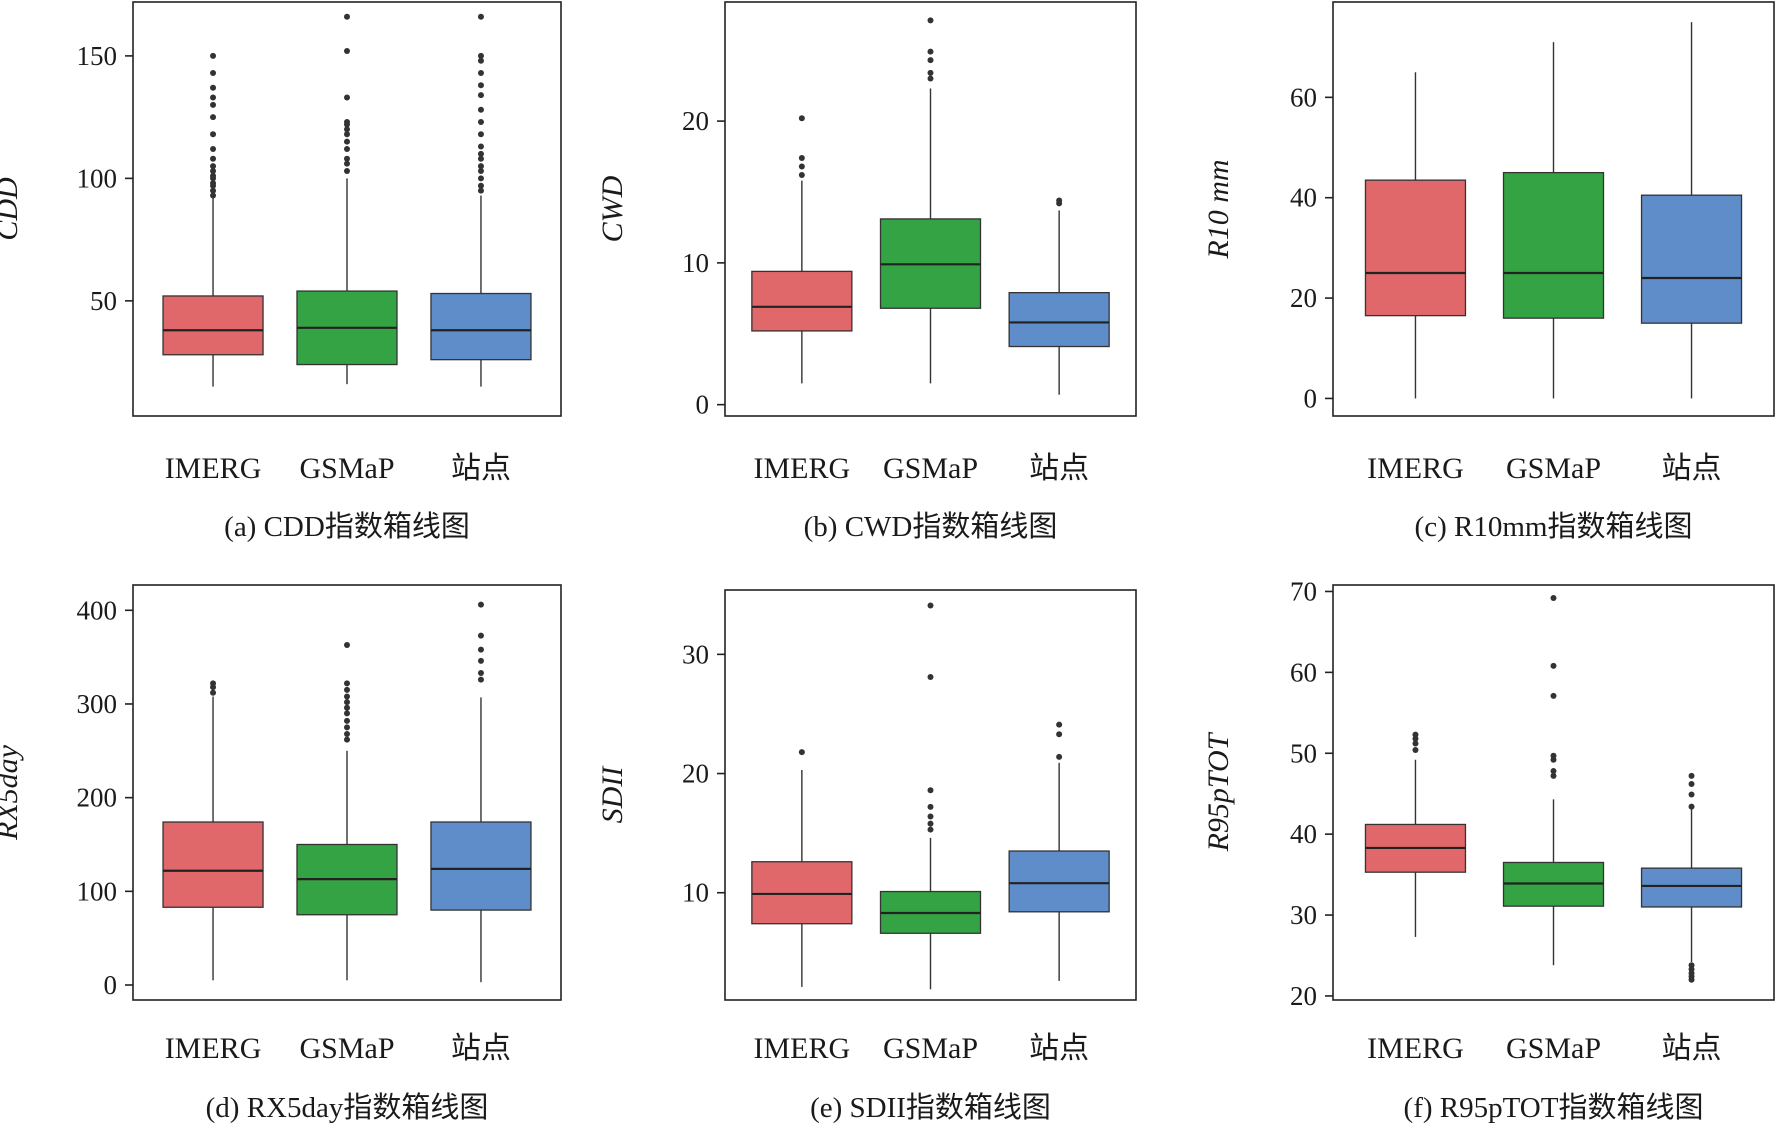 The height and width of the screenshot is (1127, 1775). Describe the element at coordinates (1303, 591) in the screenshot. I see `y-tick-label: 70` at that location.